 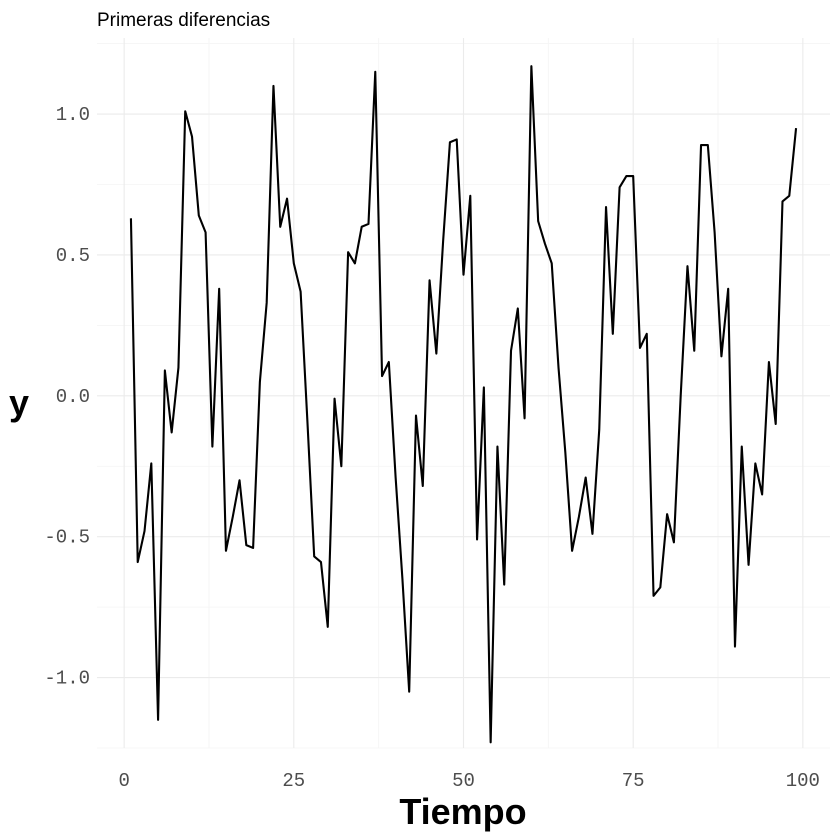 I want to click on x-tick-label: 75, so click(x=633, y=781).